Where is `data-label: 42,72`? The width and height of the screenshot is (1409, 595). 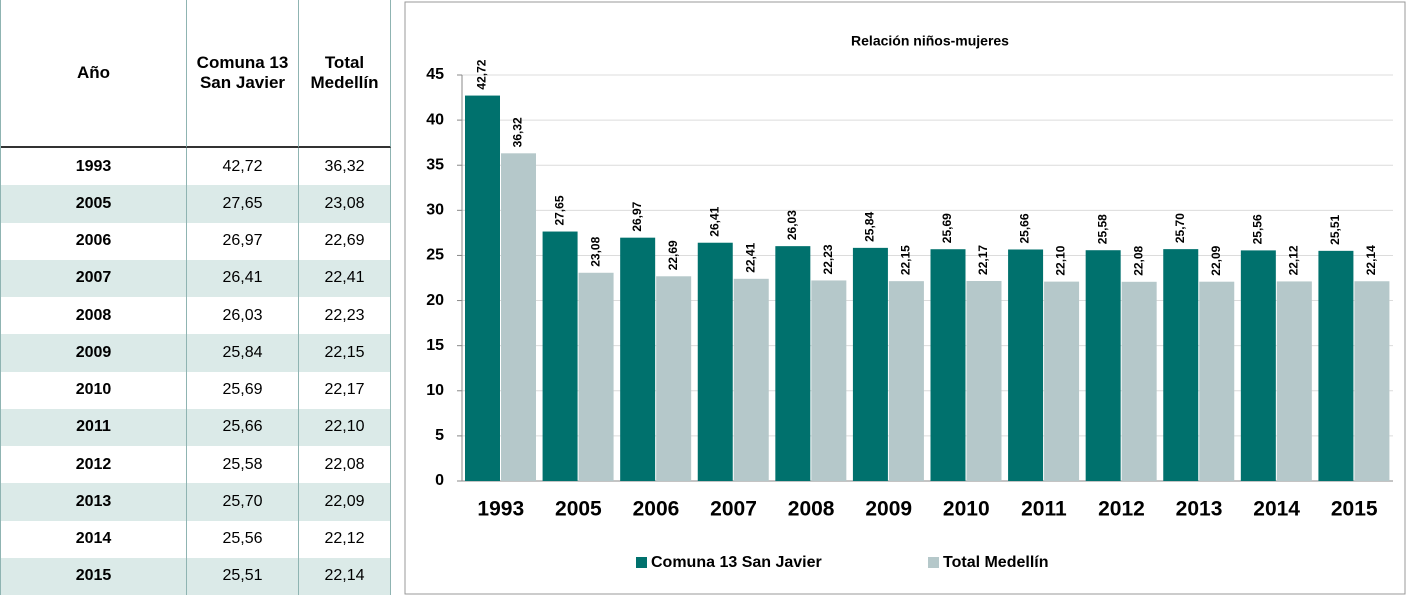 data-label: 42,72 is located at coordinates (482, 74).